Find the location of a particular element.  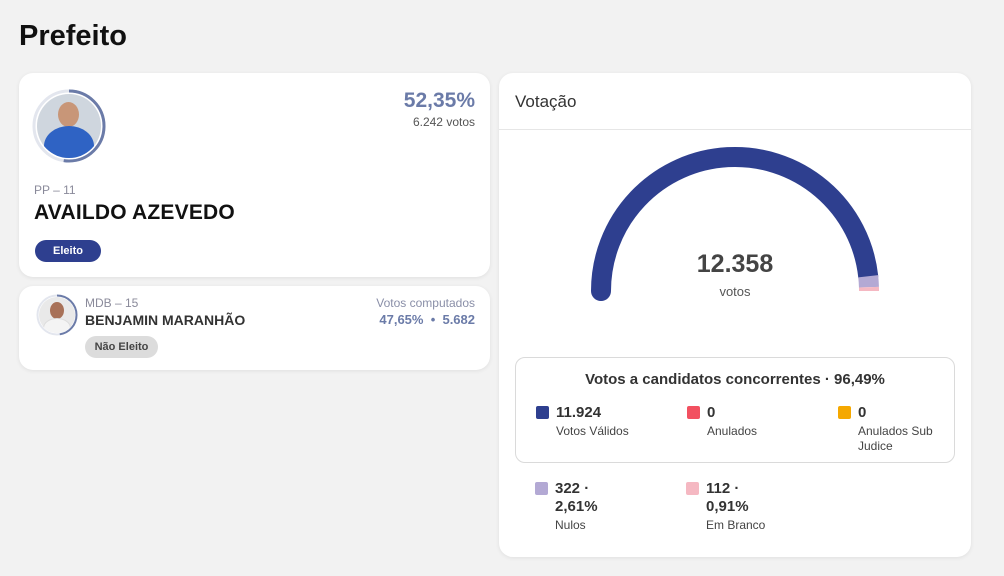

winner-percent: 52,35% is located at coordinates (439, 100).